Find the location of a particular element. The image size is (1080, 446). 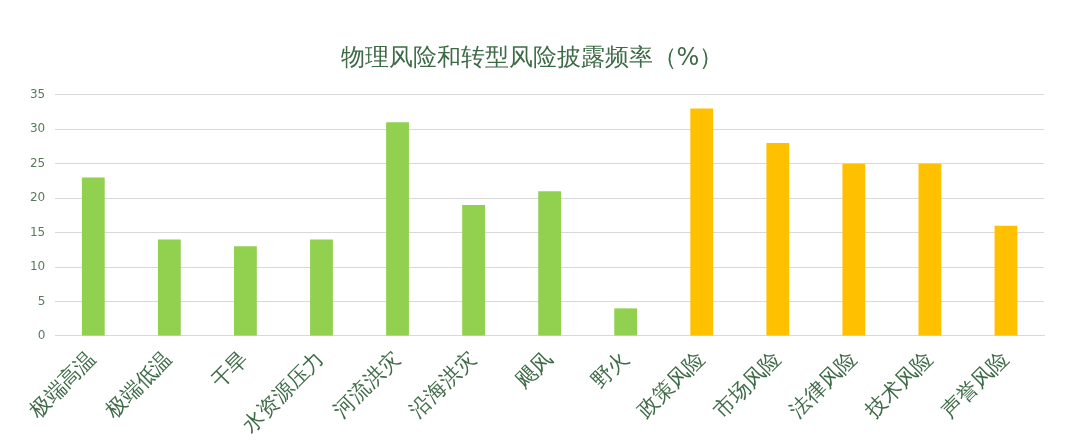

y-tick-label: 35 is located at coordinates (37, 93).